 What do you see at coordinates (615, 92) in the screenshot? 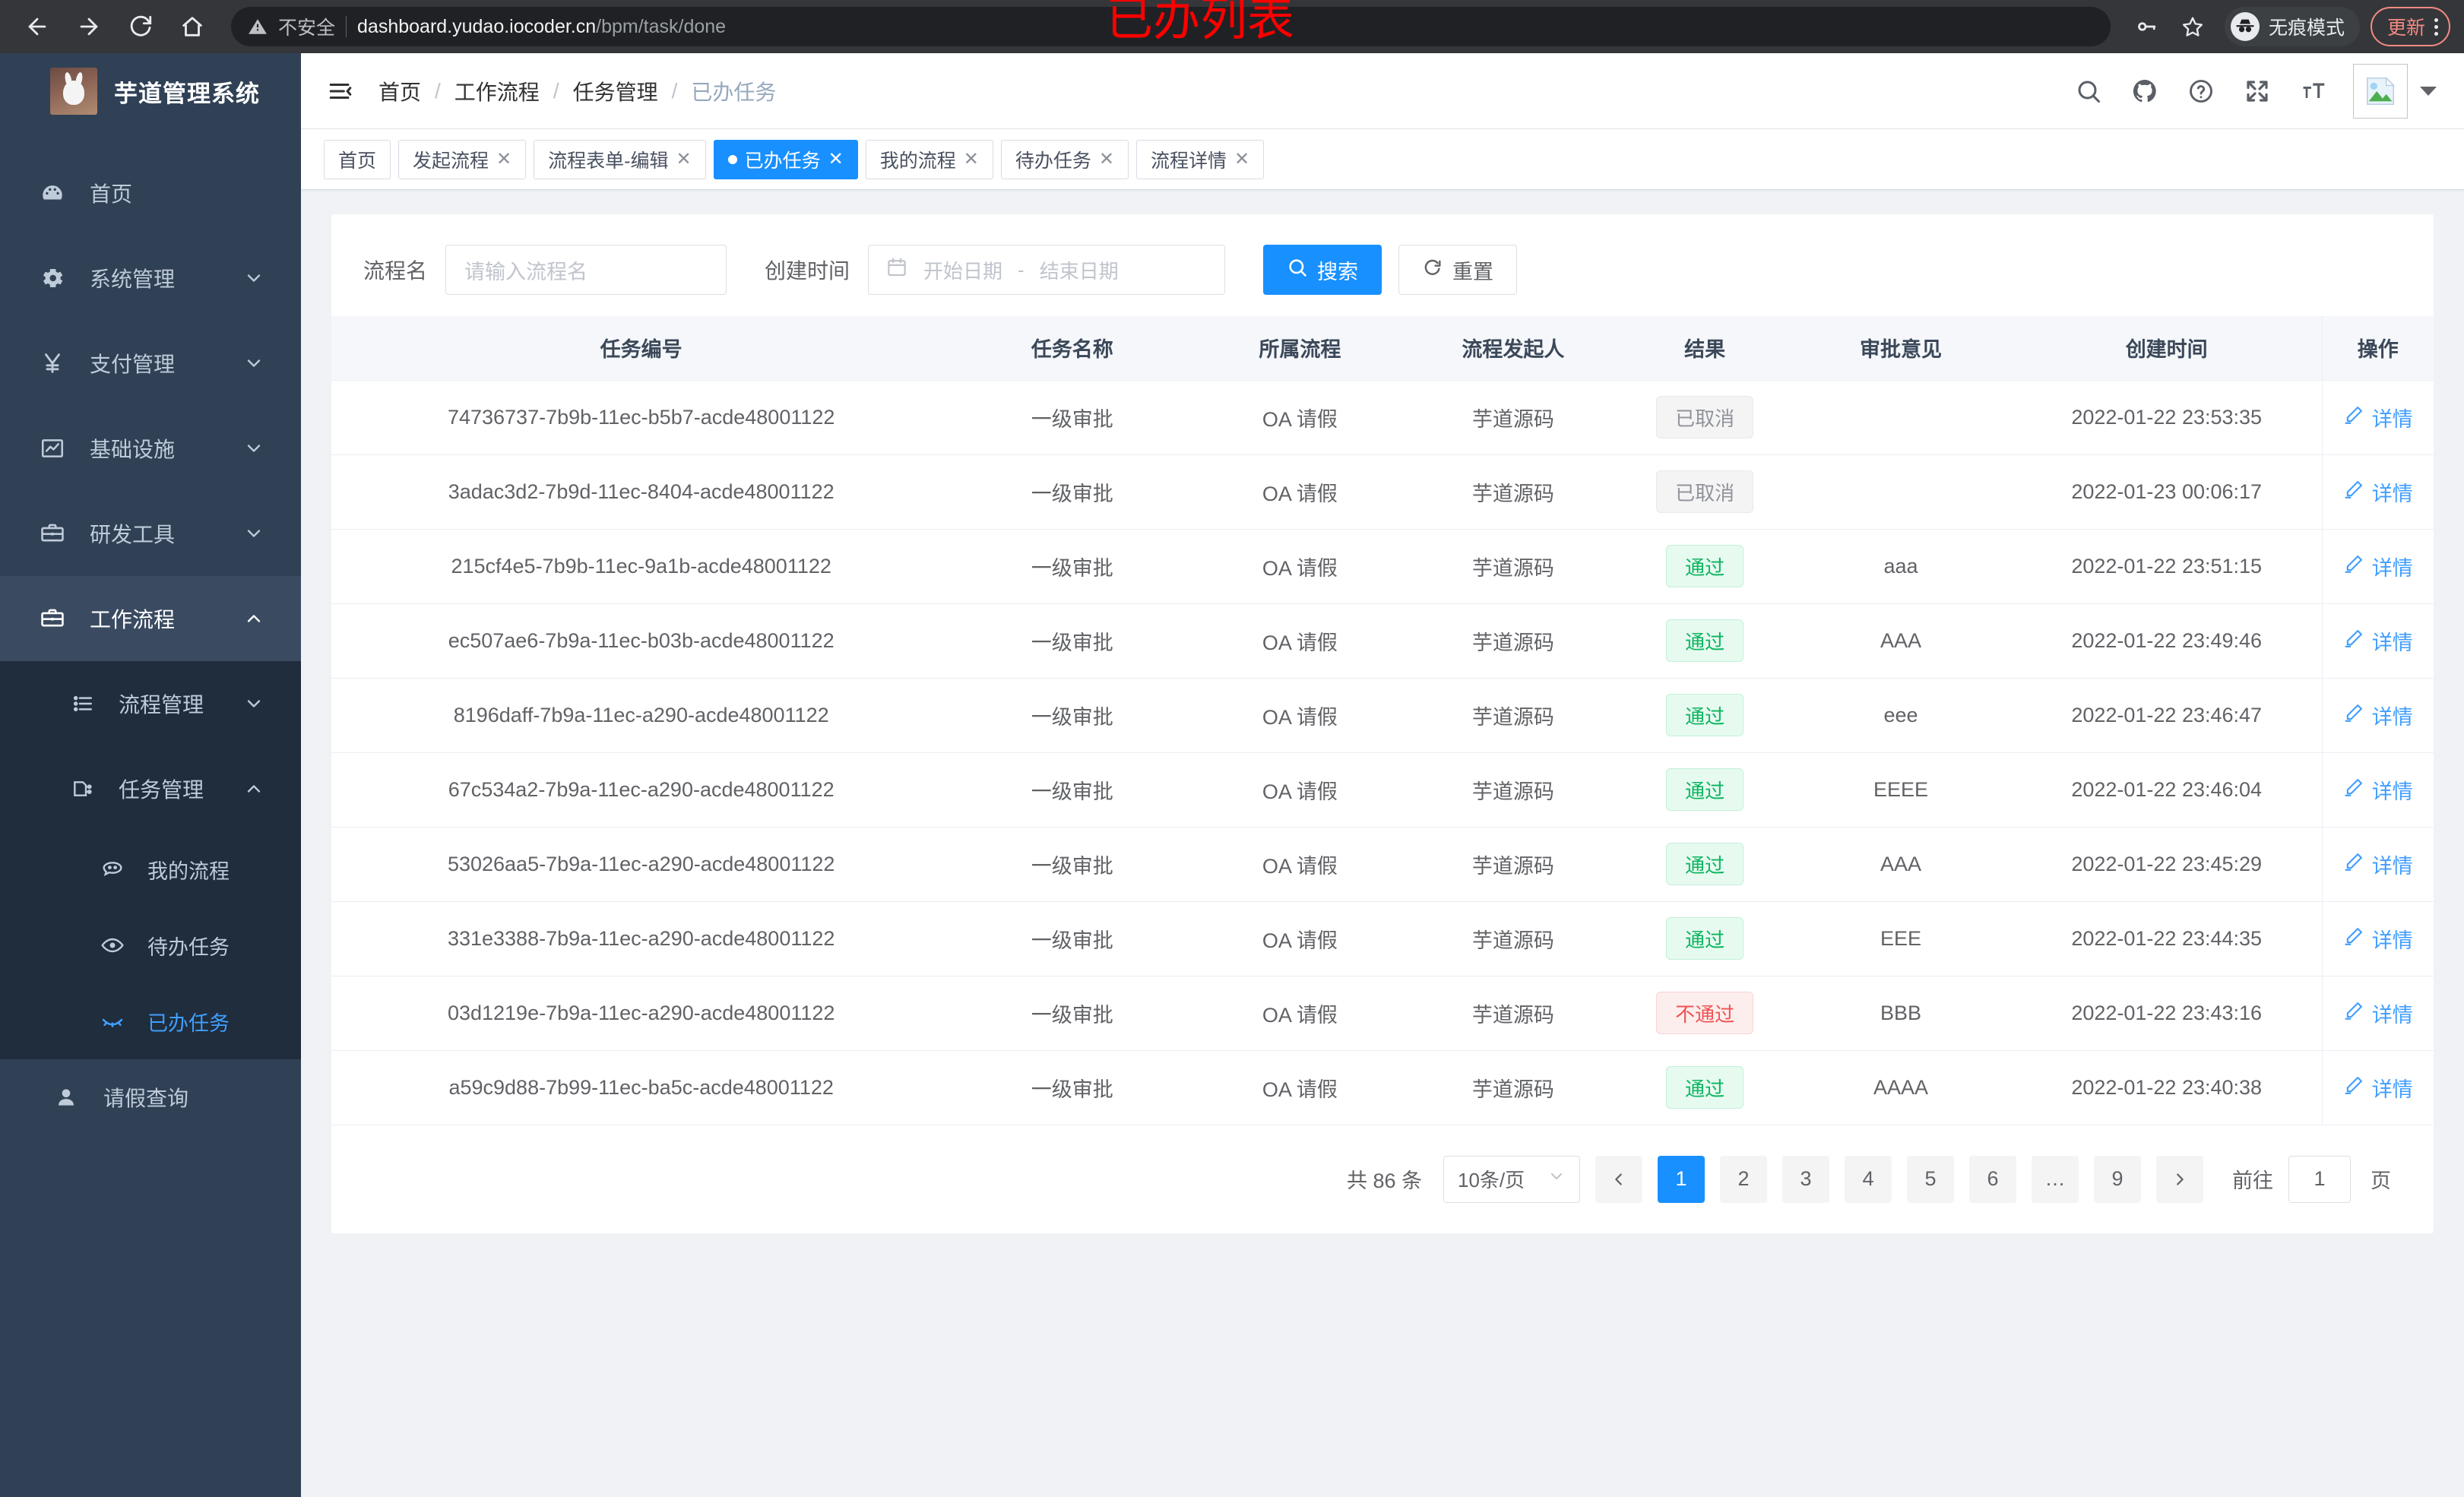
I see `breadcrumb-item: 任务管理` at bounding box center [615, 92].